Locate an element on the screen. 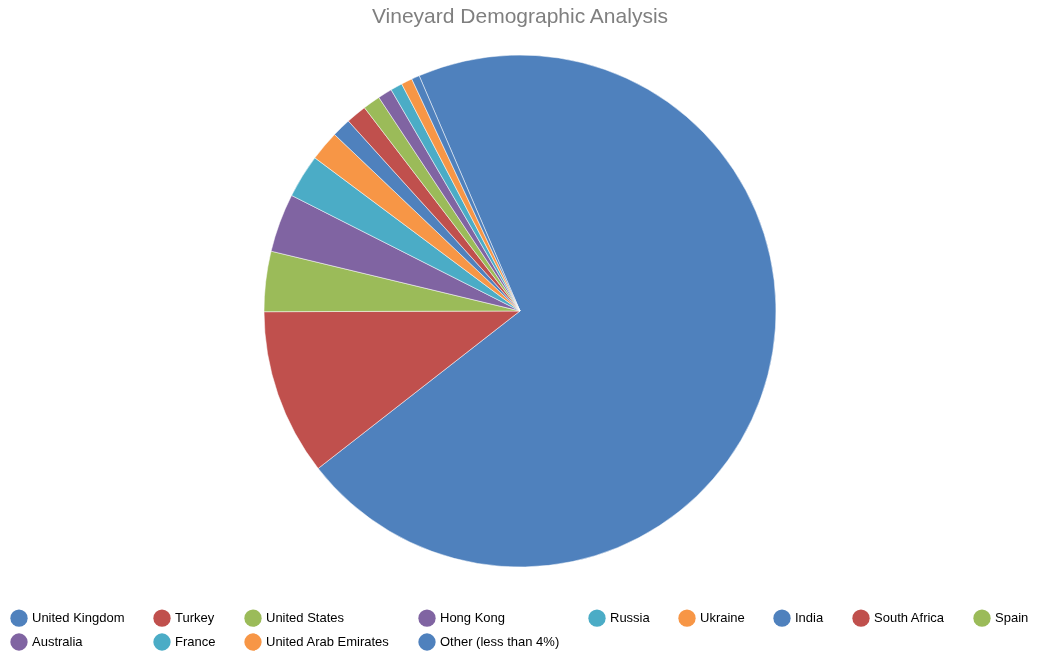 The image size is (1062, 672). legend-label: Hong Kong is located at coordinates (473, 618).